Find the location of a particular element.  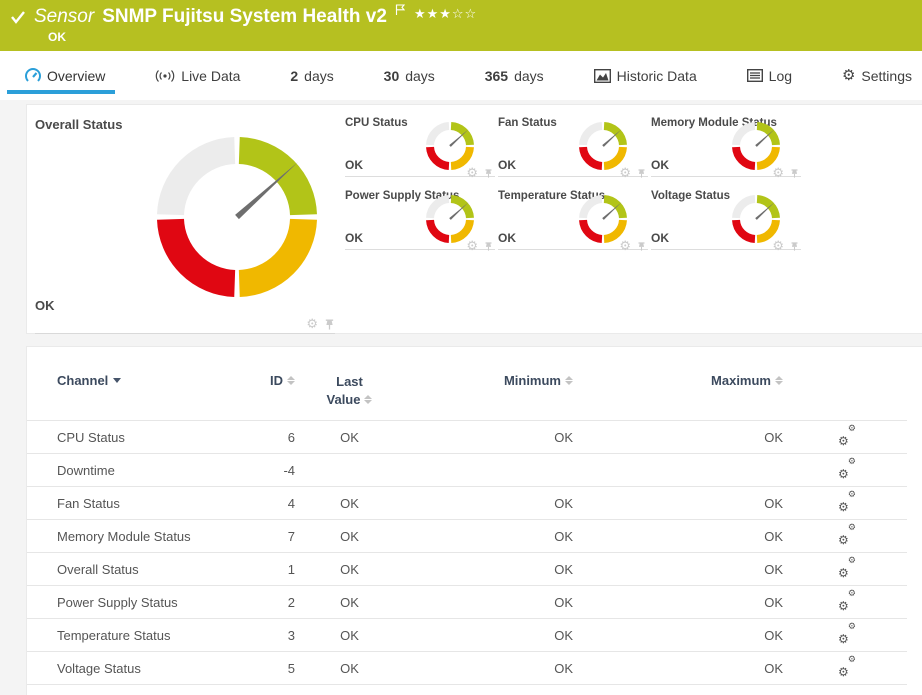

mini-gauge-memory-module-status: Memory Module Status OK ⚙ is located at coordinates (726, 146).